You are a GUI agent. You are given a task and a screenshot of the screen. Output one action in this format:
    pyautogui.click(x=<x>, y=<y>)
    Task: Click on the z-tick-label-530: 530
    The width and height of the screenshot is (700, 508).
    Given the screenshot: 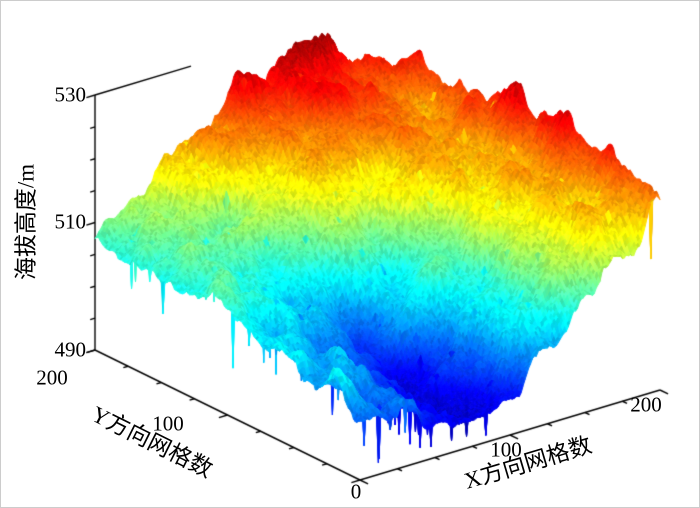 What is the action you would take?
    pyautogui.click(x=70, y=94)
    